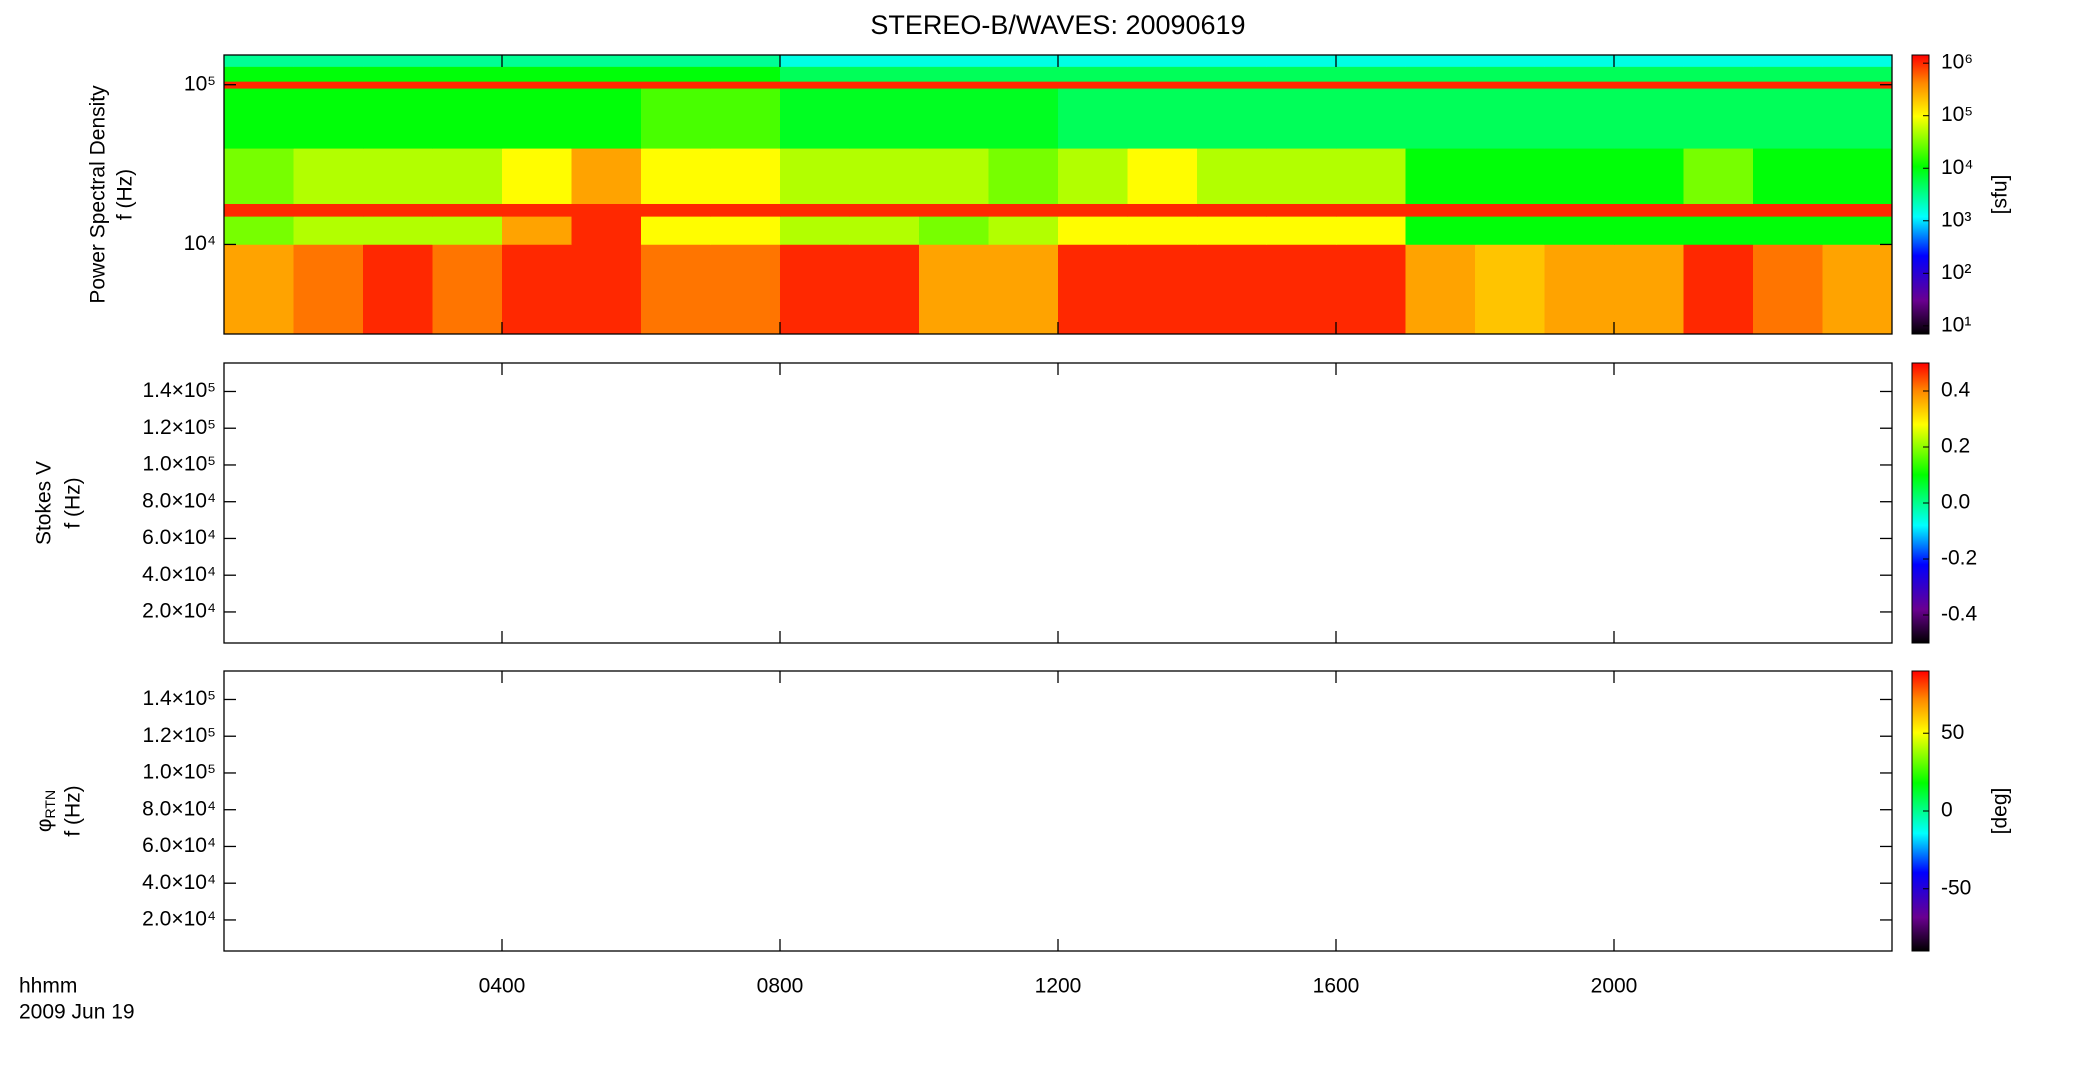 This screenshot has width=2096, height=1080. I want to click on x-tick-label: 2000, so click(1614, 986).